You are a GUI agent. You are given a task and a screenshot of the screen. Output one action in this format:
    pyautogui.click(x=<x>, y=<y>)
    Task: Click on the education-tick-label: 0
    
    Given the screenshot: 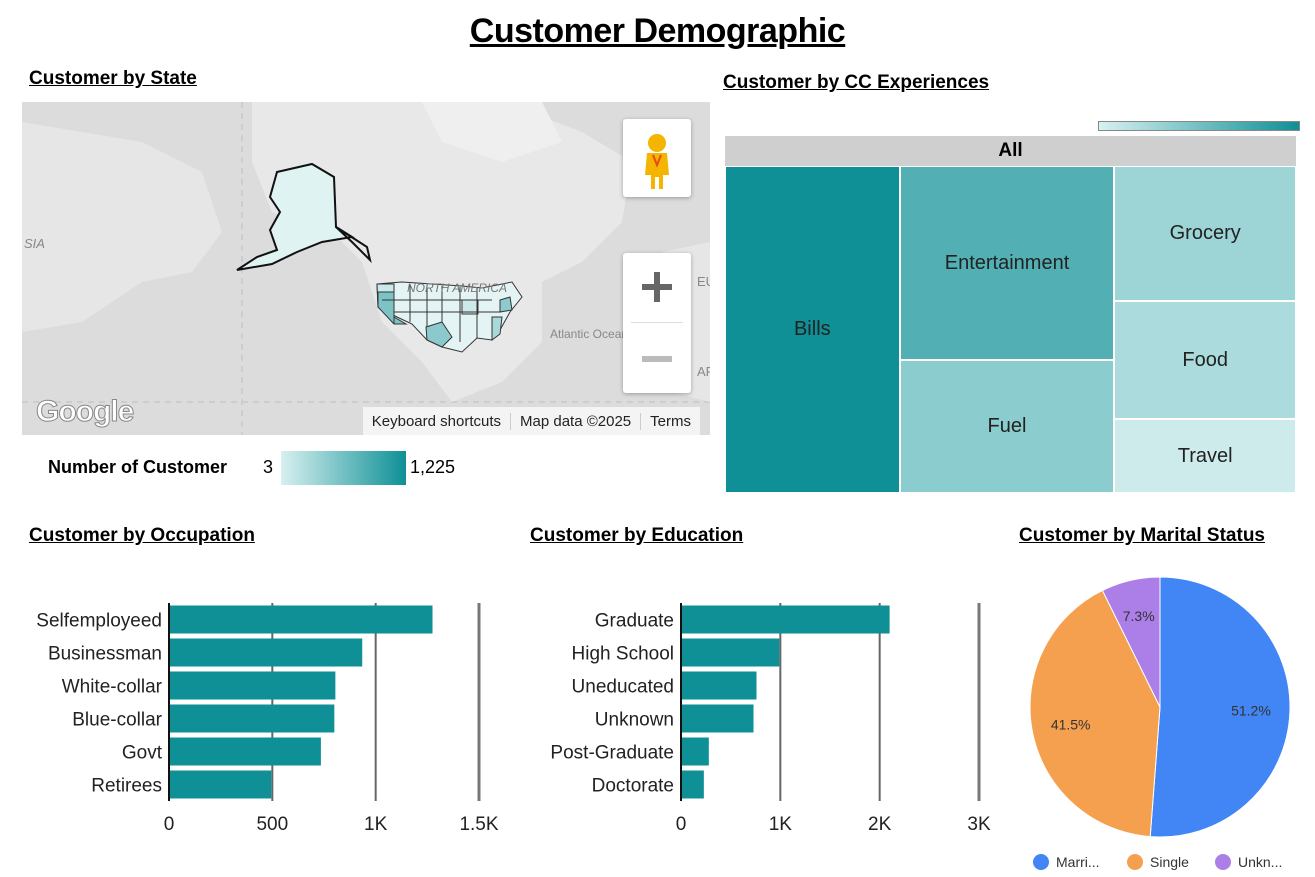 What is the action you would take?
    pyautogui.click(x=681, y=824)
    